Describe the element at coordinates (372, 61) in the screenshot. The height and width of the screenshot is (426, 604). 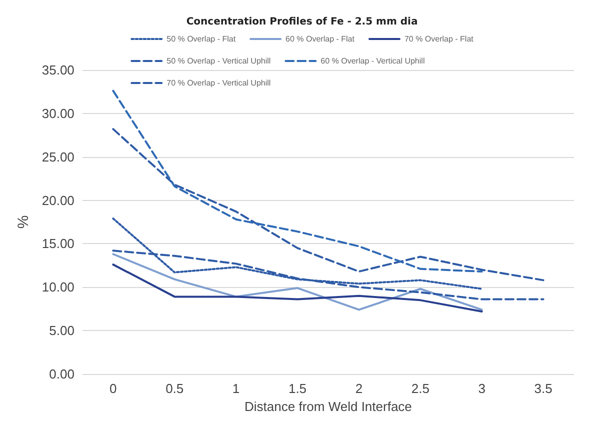
I see `legend-label: 60 % Overlap - Vertical Uphill` at that location.